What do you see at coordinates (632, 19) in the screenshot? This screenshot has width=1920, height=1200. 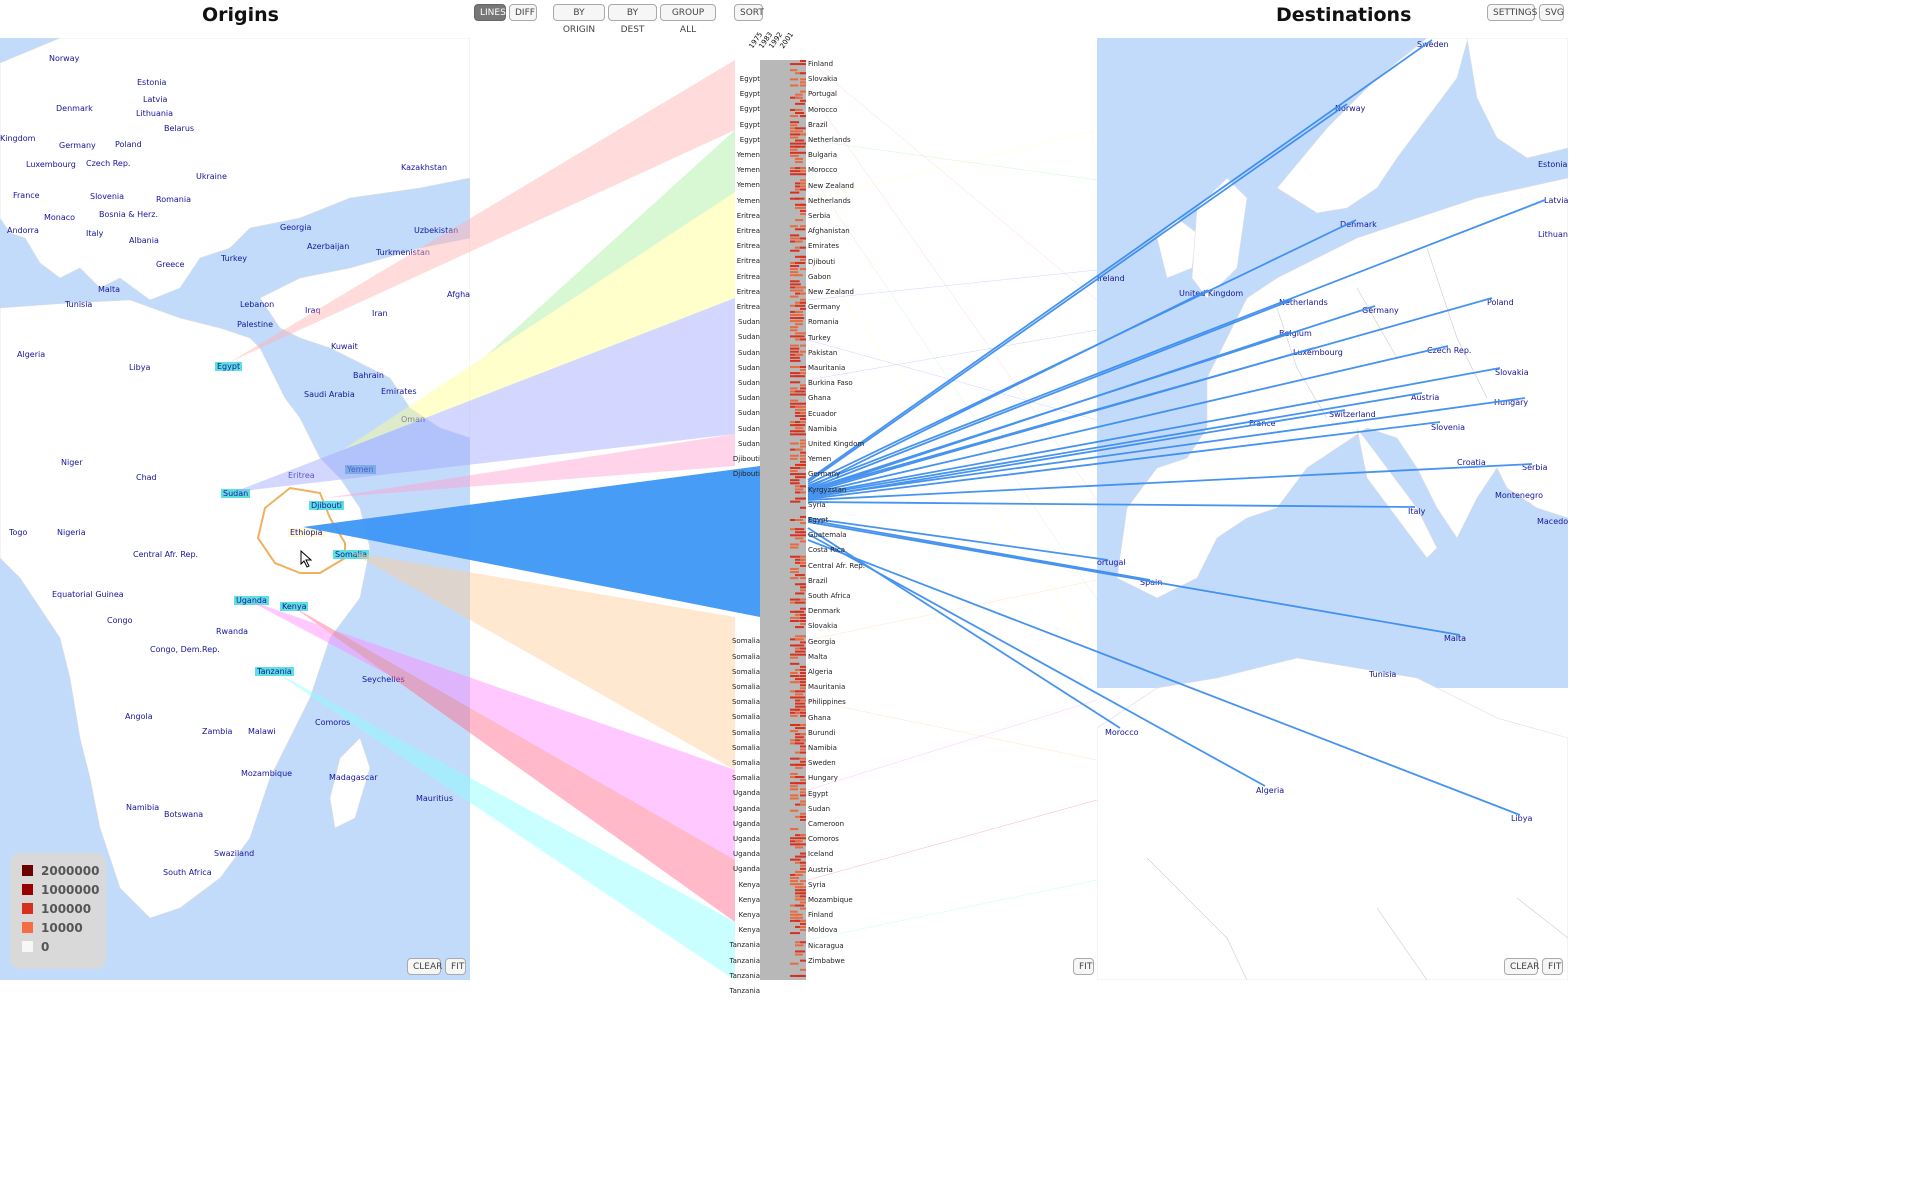 I see `by-dest-button: BY DEST` at bounding box center [632, 19].